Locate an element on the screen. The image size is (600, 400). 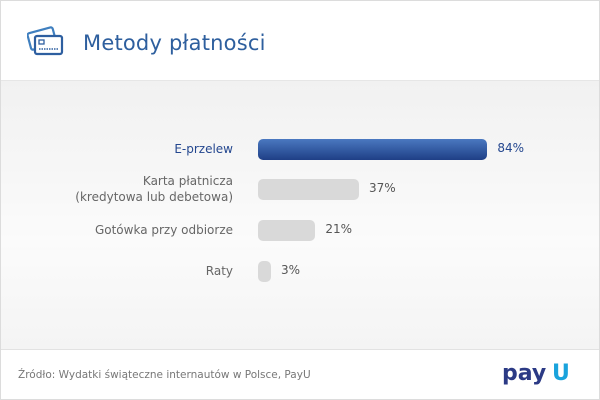
category-label-line: E-przelew is located at coordinates (203, 149).